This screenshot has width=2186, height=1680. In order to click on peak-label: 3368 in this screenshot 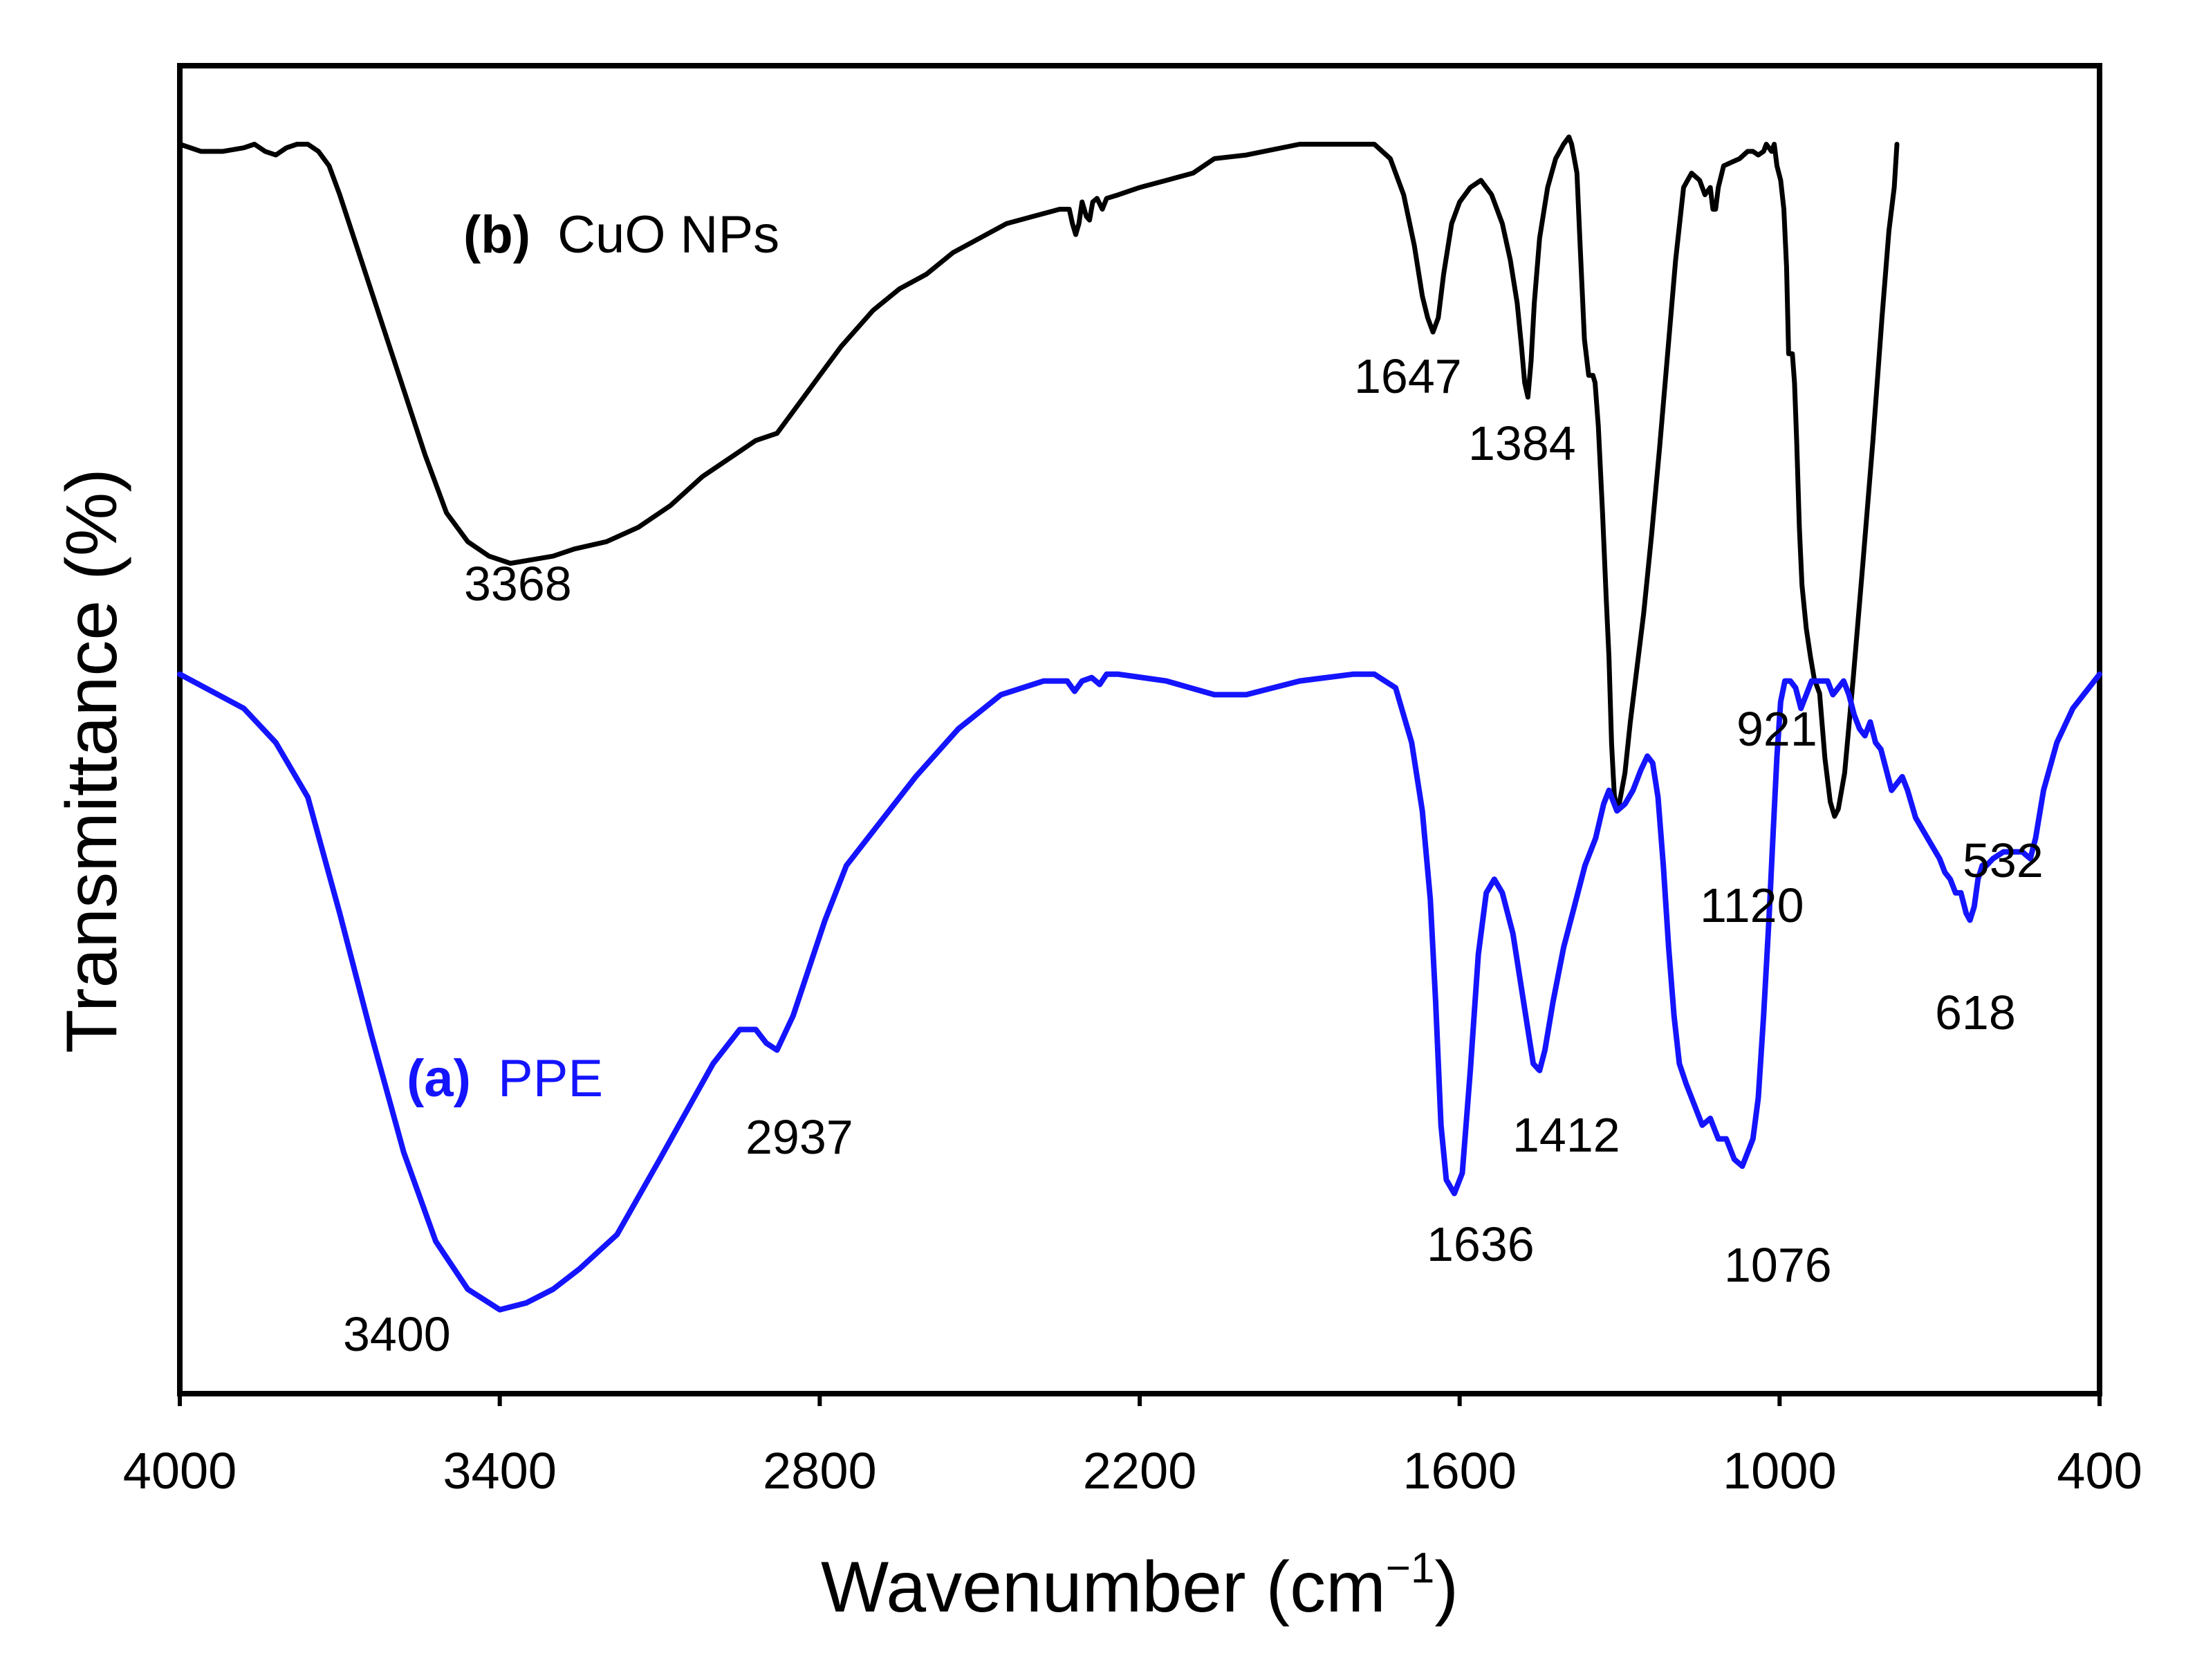, I will do `click(518, 584)`.